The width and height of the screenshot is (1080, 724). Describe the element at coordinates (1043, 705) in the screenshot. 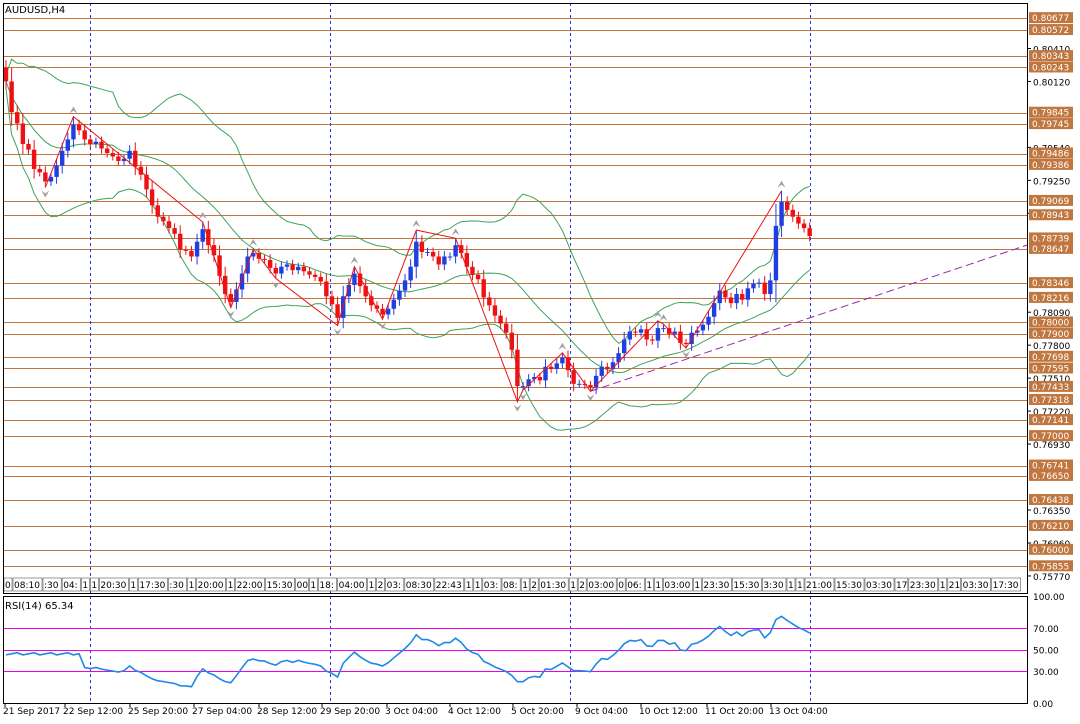

I see `rsi-tick-label: 0.00` at that location.